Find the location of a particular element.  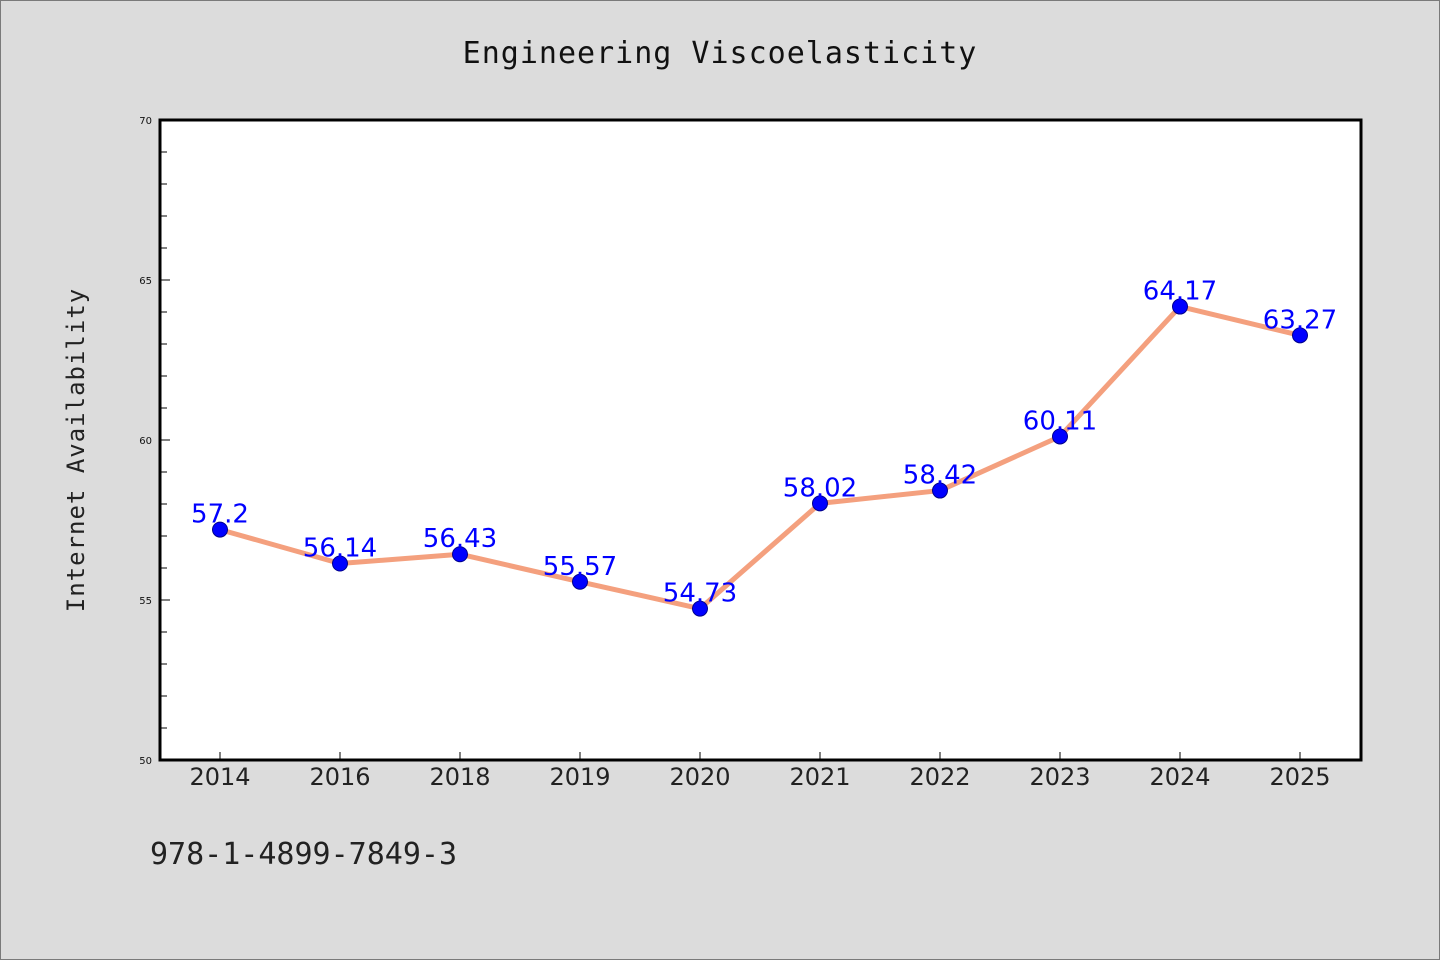

data-label: 56.43 is located at coordinates (460, 539).